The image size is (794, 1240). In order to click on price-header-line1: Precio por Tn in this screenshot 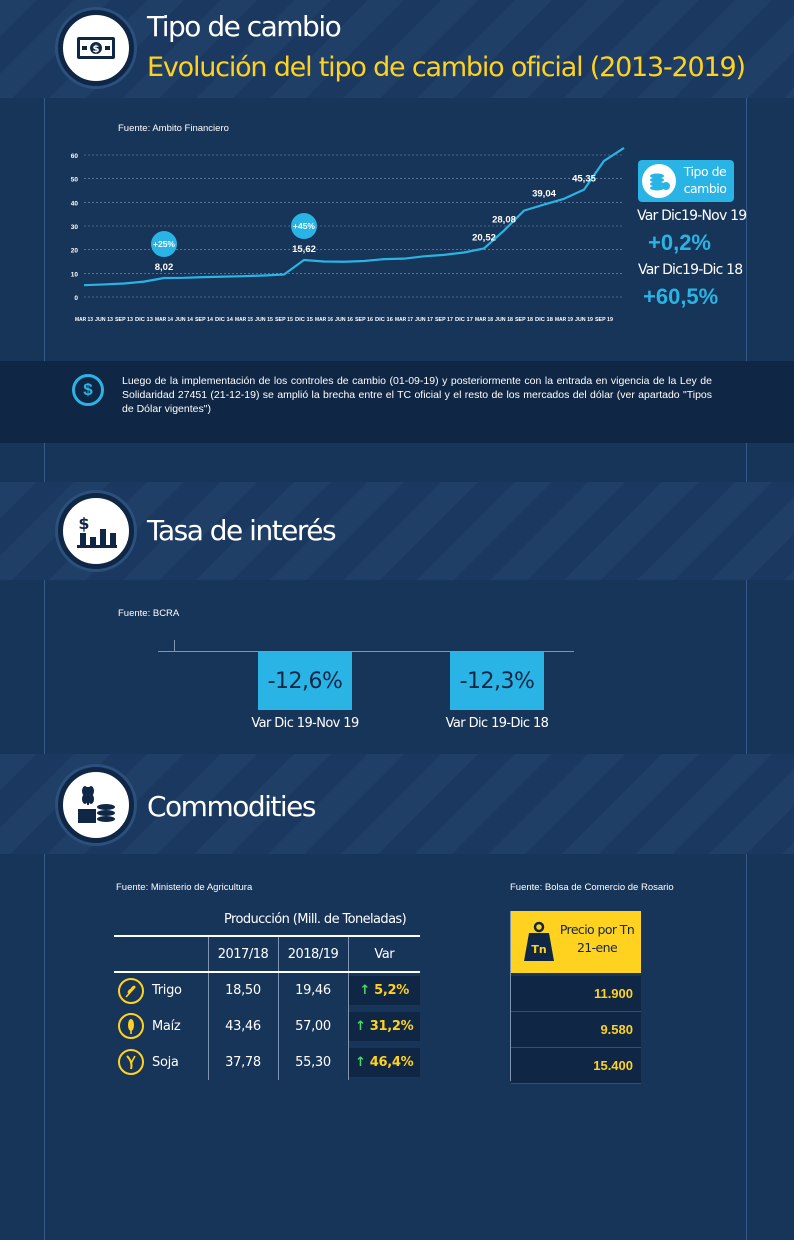, I will do `click(597, 929)`.